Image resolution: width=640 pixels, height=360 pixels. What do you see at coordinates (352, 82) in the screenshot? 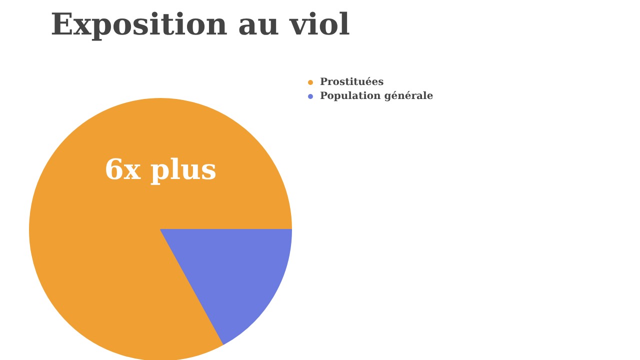
I see `legend-label: Prostituées` at bounding box center [352, 82].